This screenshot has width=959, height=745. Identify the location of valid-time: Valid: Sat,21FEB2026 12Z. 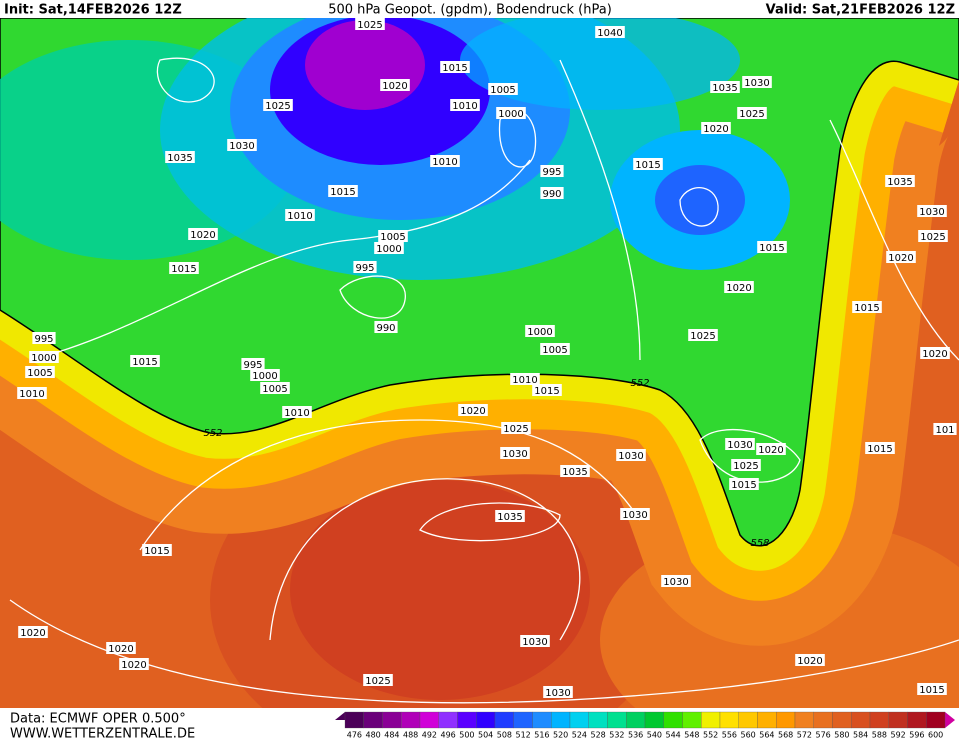
(860, 10).